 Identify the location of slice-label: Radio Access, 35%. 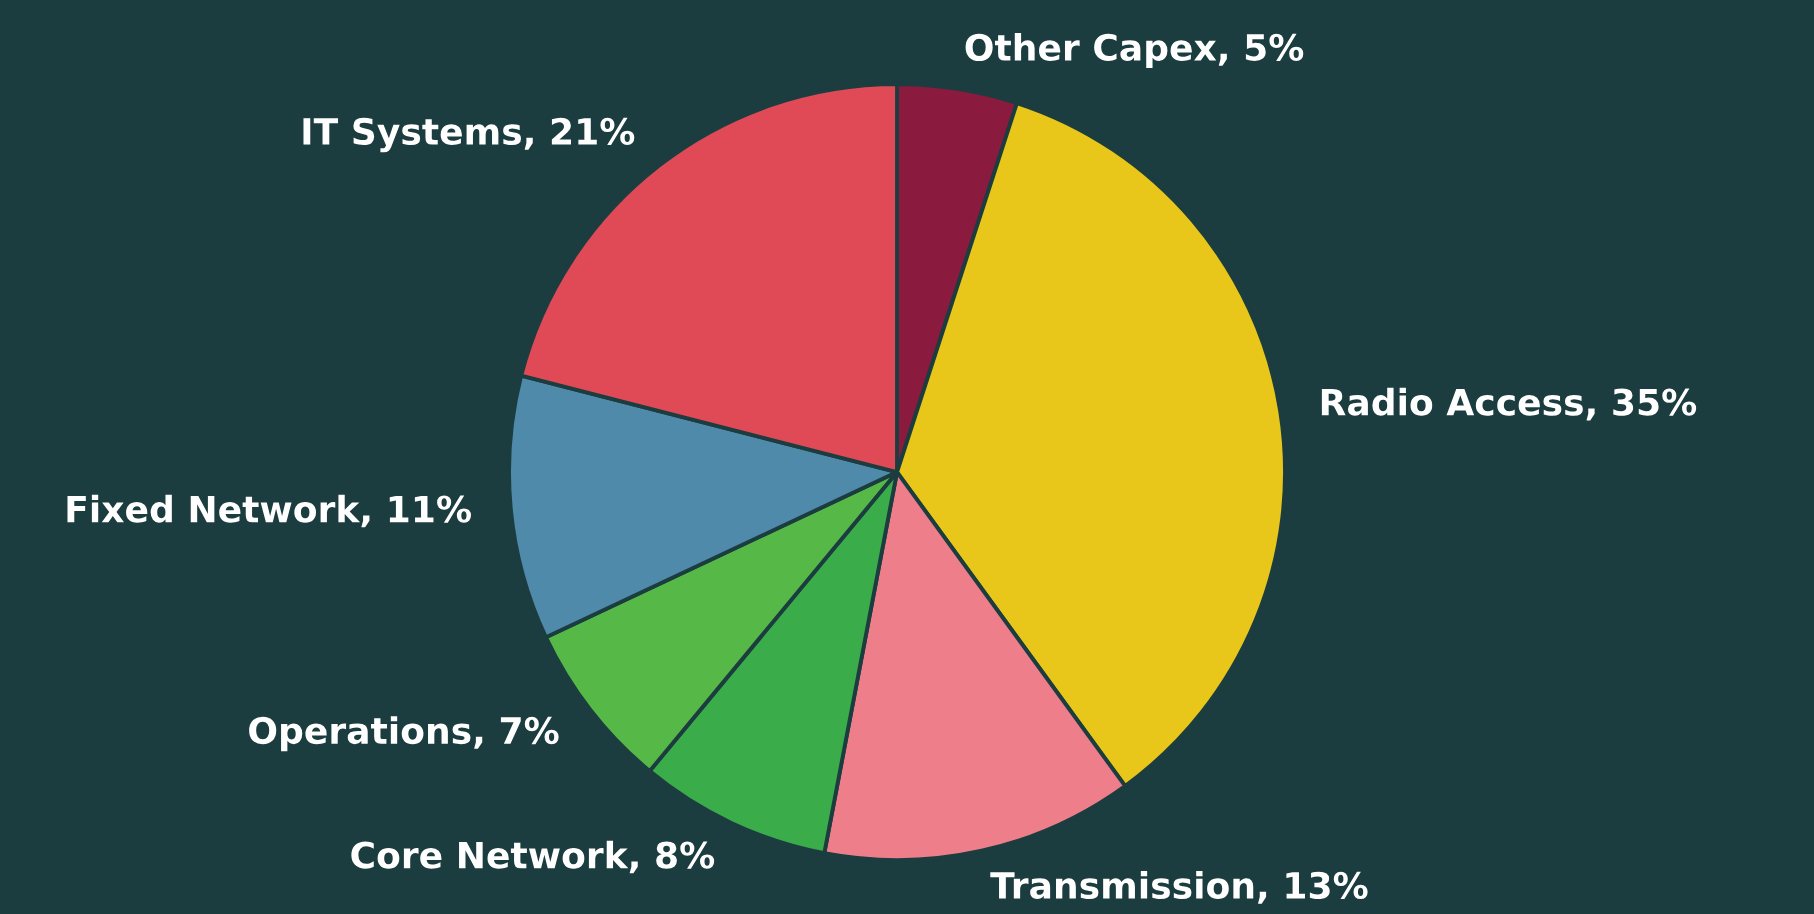
(1509, 404).